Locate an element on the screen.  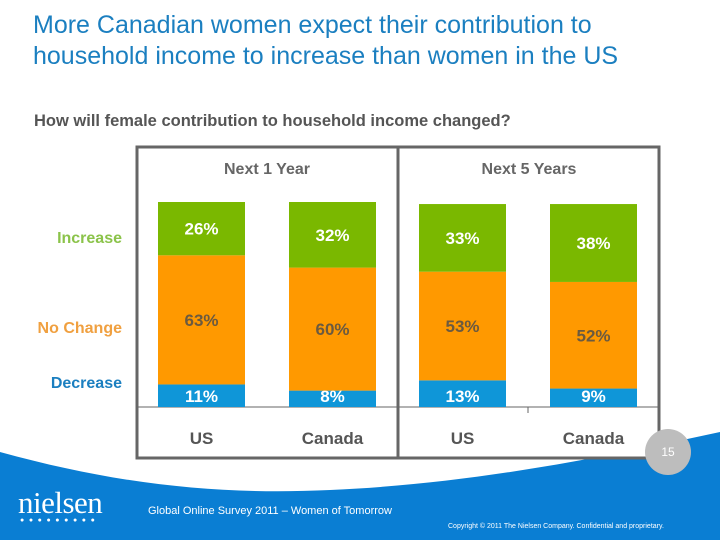
data-label-no-change: 52% is located at coordinates (593, 335).